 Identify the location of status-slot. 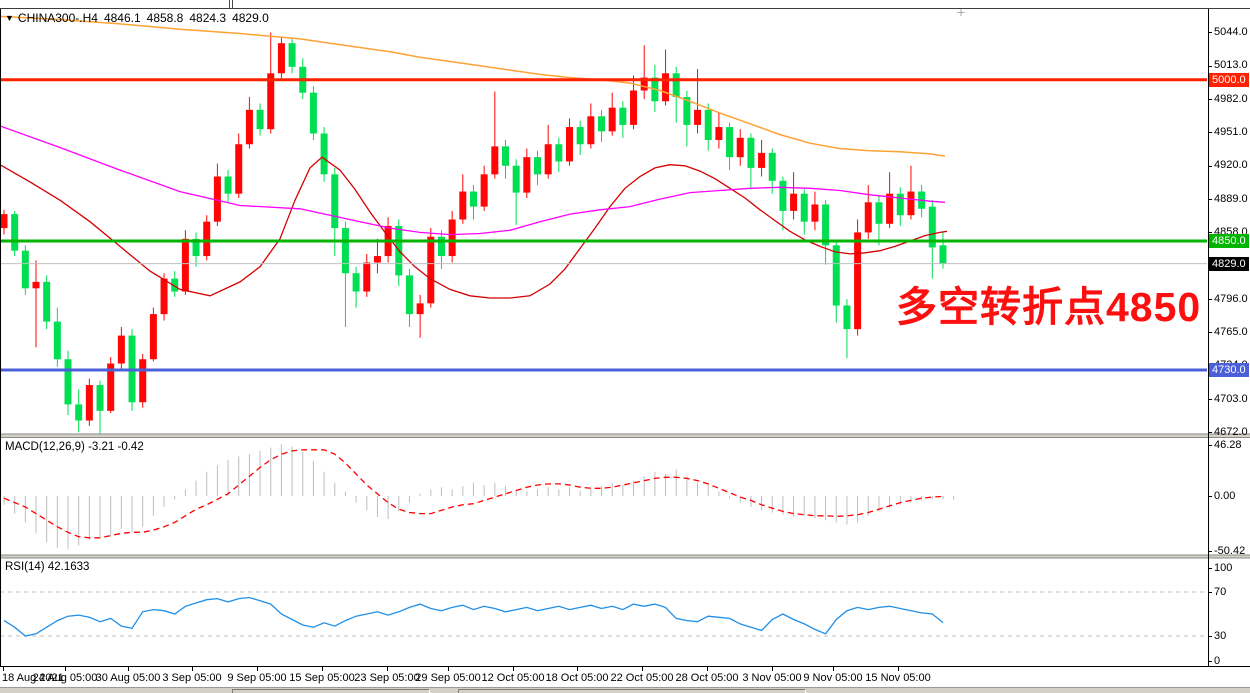
(632, 691).